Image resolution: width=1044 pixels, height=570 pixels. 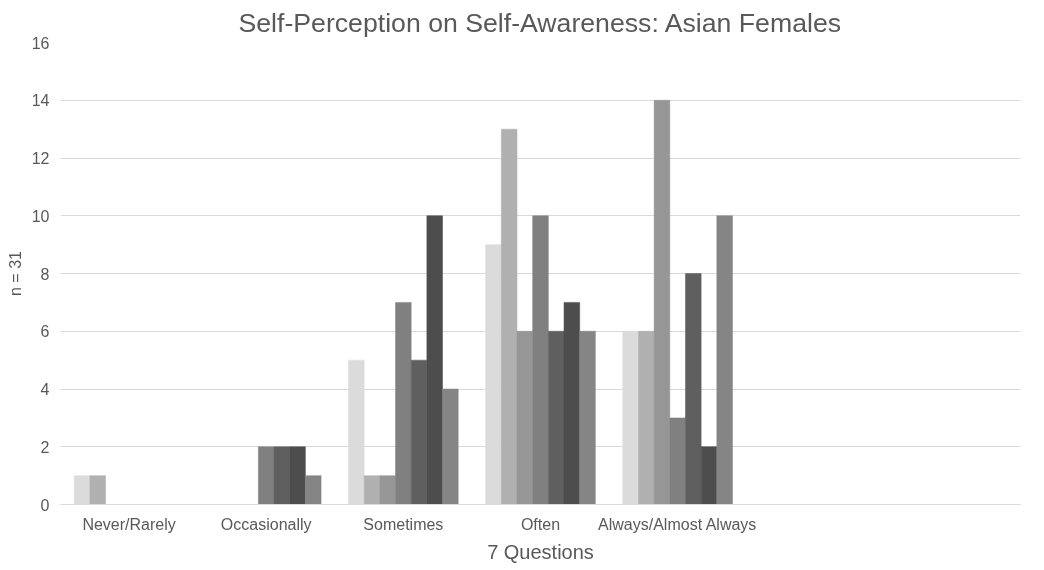 What do you see at coordinates (540, 22) in the screenshot?
I see `chart-title: Self-Perception on Self-Awareness: Asian Females` at bounding box center [540, 22].